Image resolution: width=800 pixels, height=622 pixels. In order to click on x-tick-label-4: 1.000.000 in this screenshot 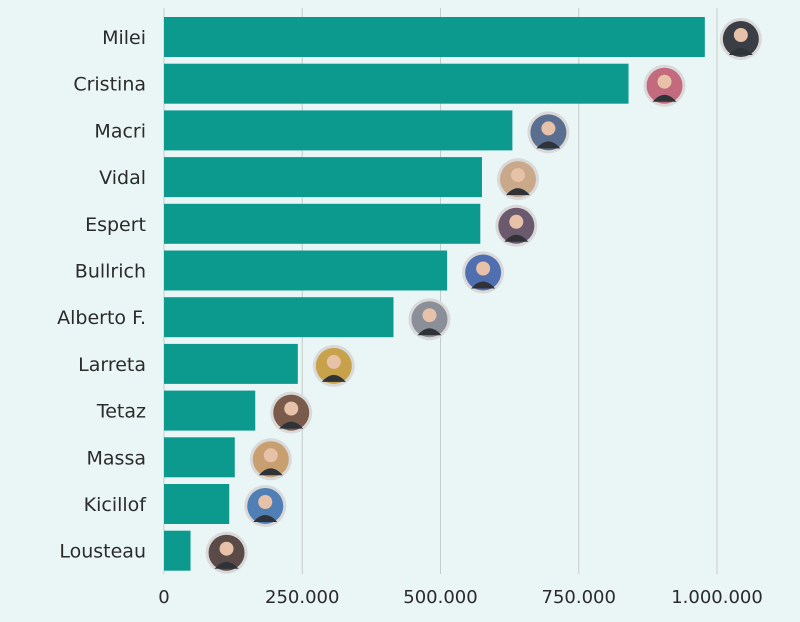, I will do `click(717, 597)`.